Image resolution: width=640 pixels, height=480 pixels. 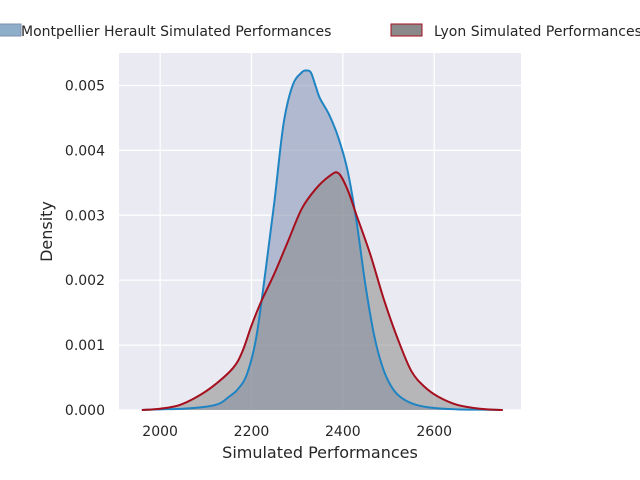 I want to click on y-tick-label: 0.005, so click(x=85, y=86).